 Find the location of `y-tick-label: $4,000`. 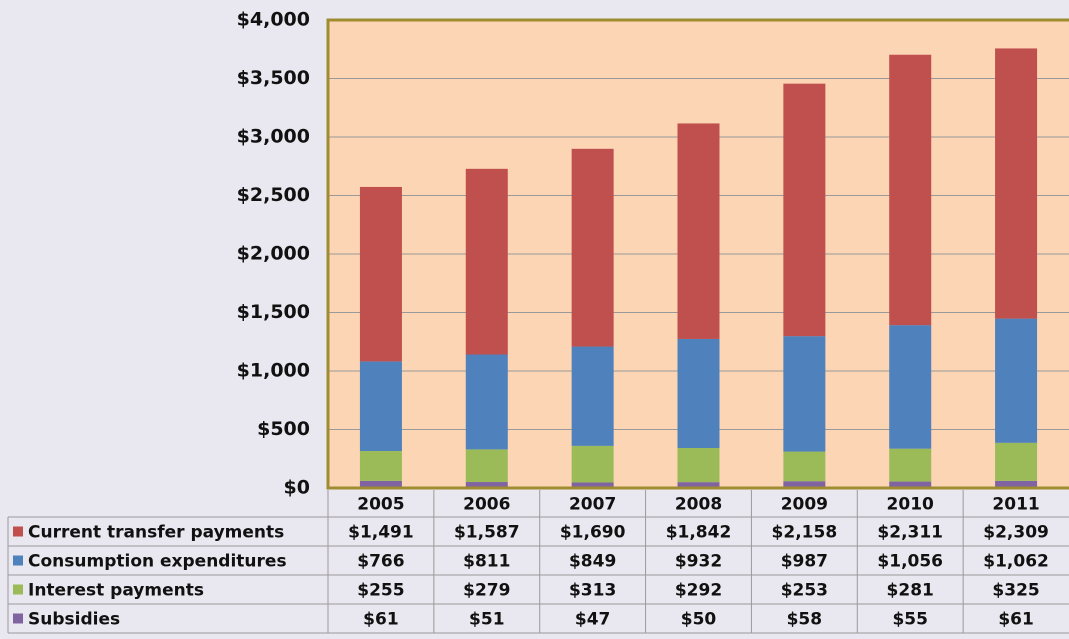

y-tick-label: $4,000 is located at coordinates (273, 20).